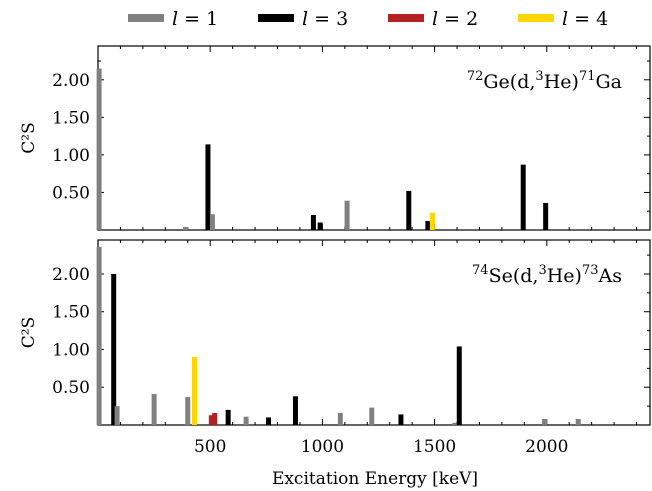 This screenshot has height=491, width=652. Describe the element at coordinates (325, 19) in the screenshot. I see `legend-label-l-3: l = 3` at that location.